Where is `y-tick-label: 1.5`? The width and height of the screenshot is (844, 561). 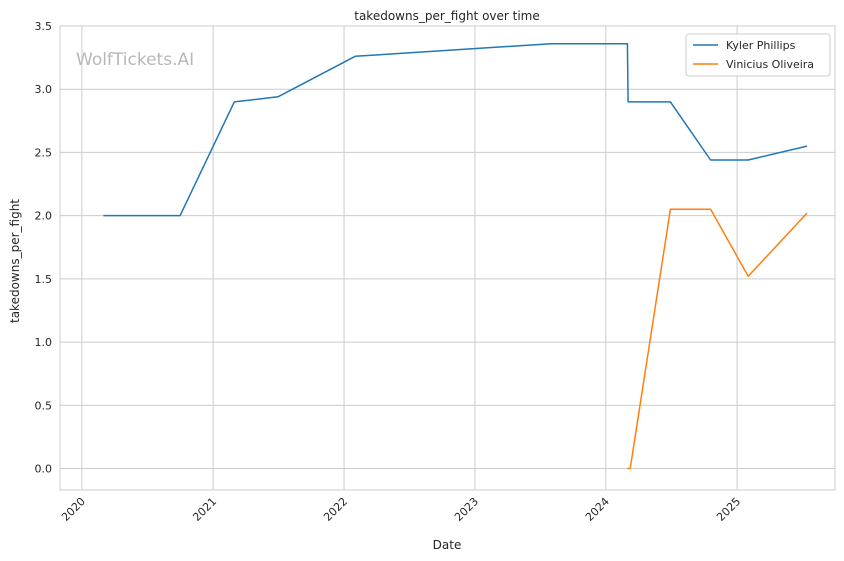
y-tick-label: 1.5 is located at coordinates (44, 279).